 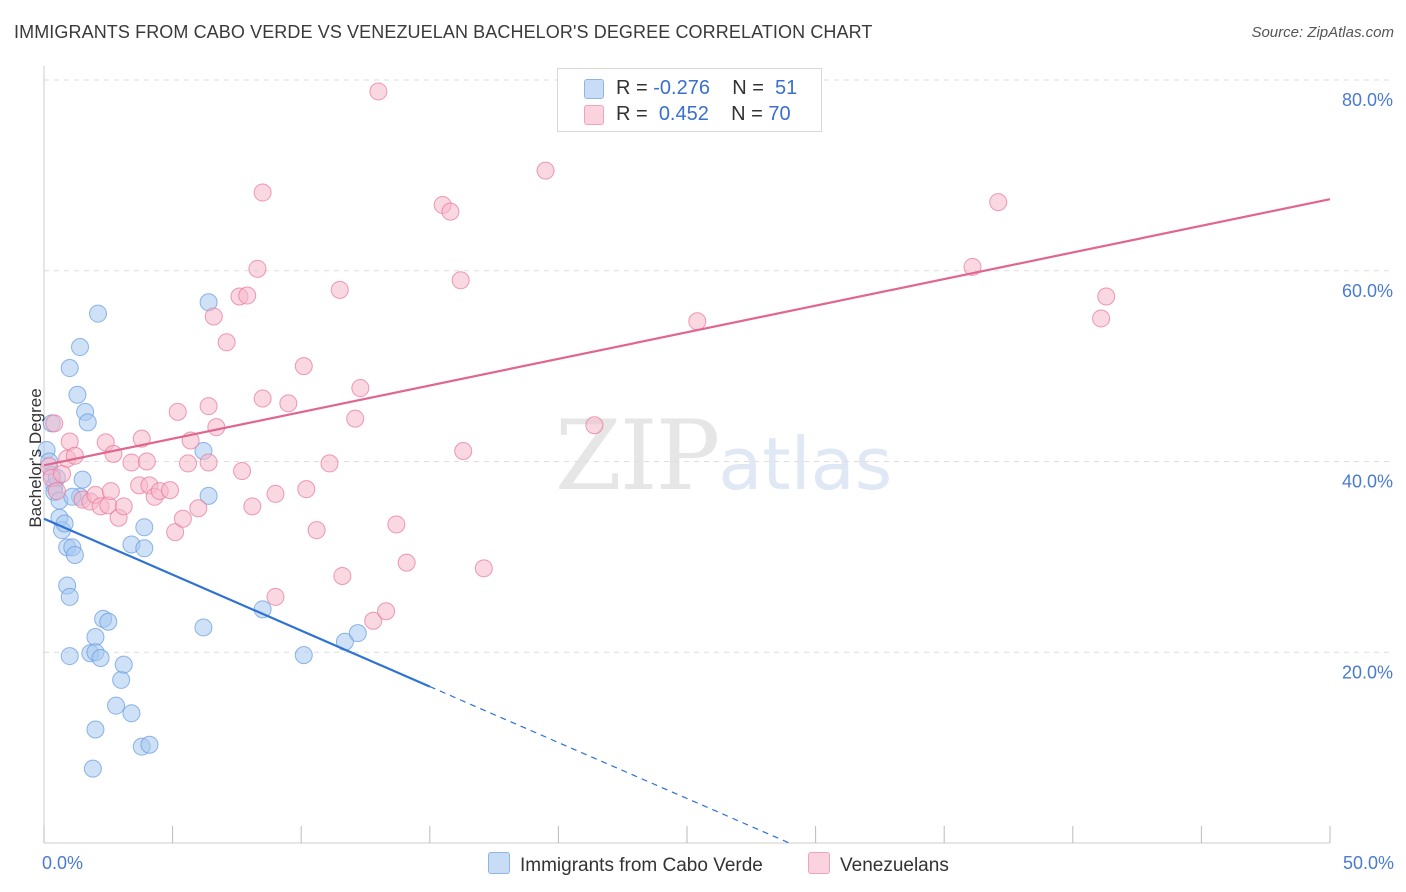 I want to click on x-tick-label: 0.0%, so click(x=62, y=863).